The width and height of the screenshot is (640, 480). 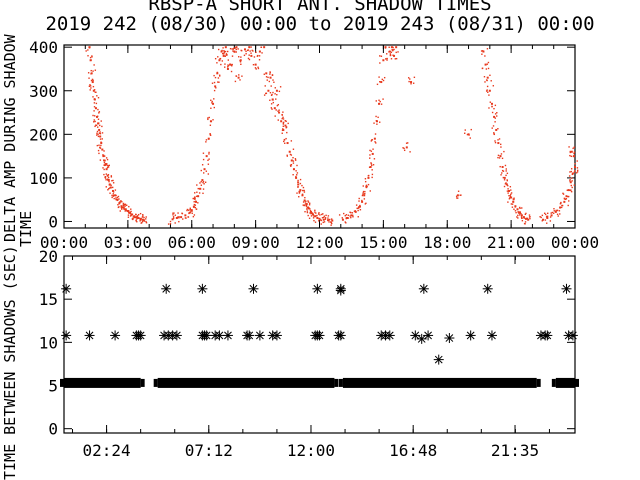 What do you see at coordinates (439, 382) in the screenshot?
I see `dense-band` at bounding box center [439, 382].